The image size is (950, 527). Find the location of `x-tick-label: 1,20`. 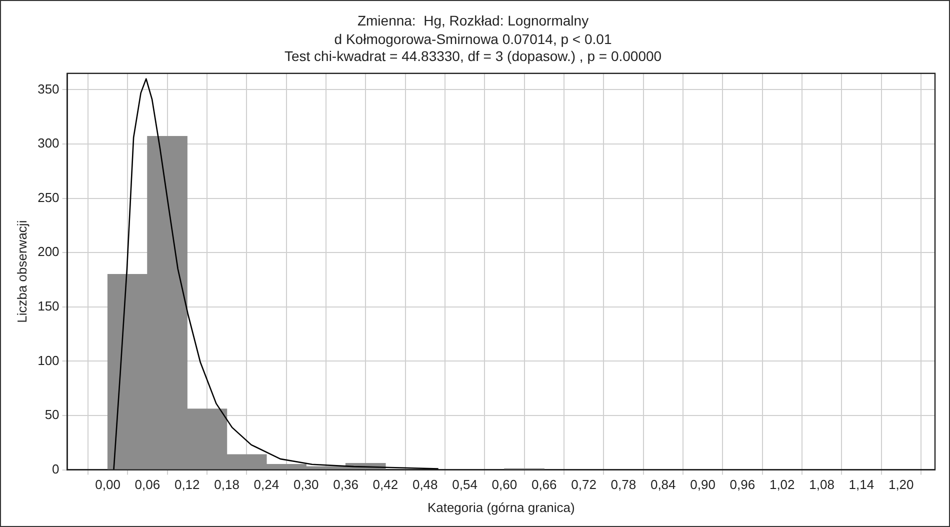

x-tick-label: 1,20 is located at coordinates (901, 484).